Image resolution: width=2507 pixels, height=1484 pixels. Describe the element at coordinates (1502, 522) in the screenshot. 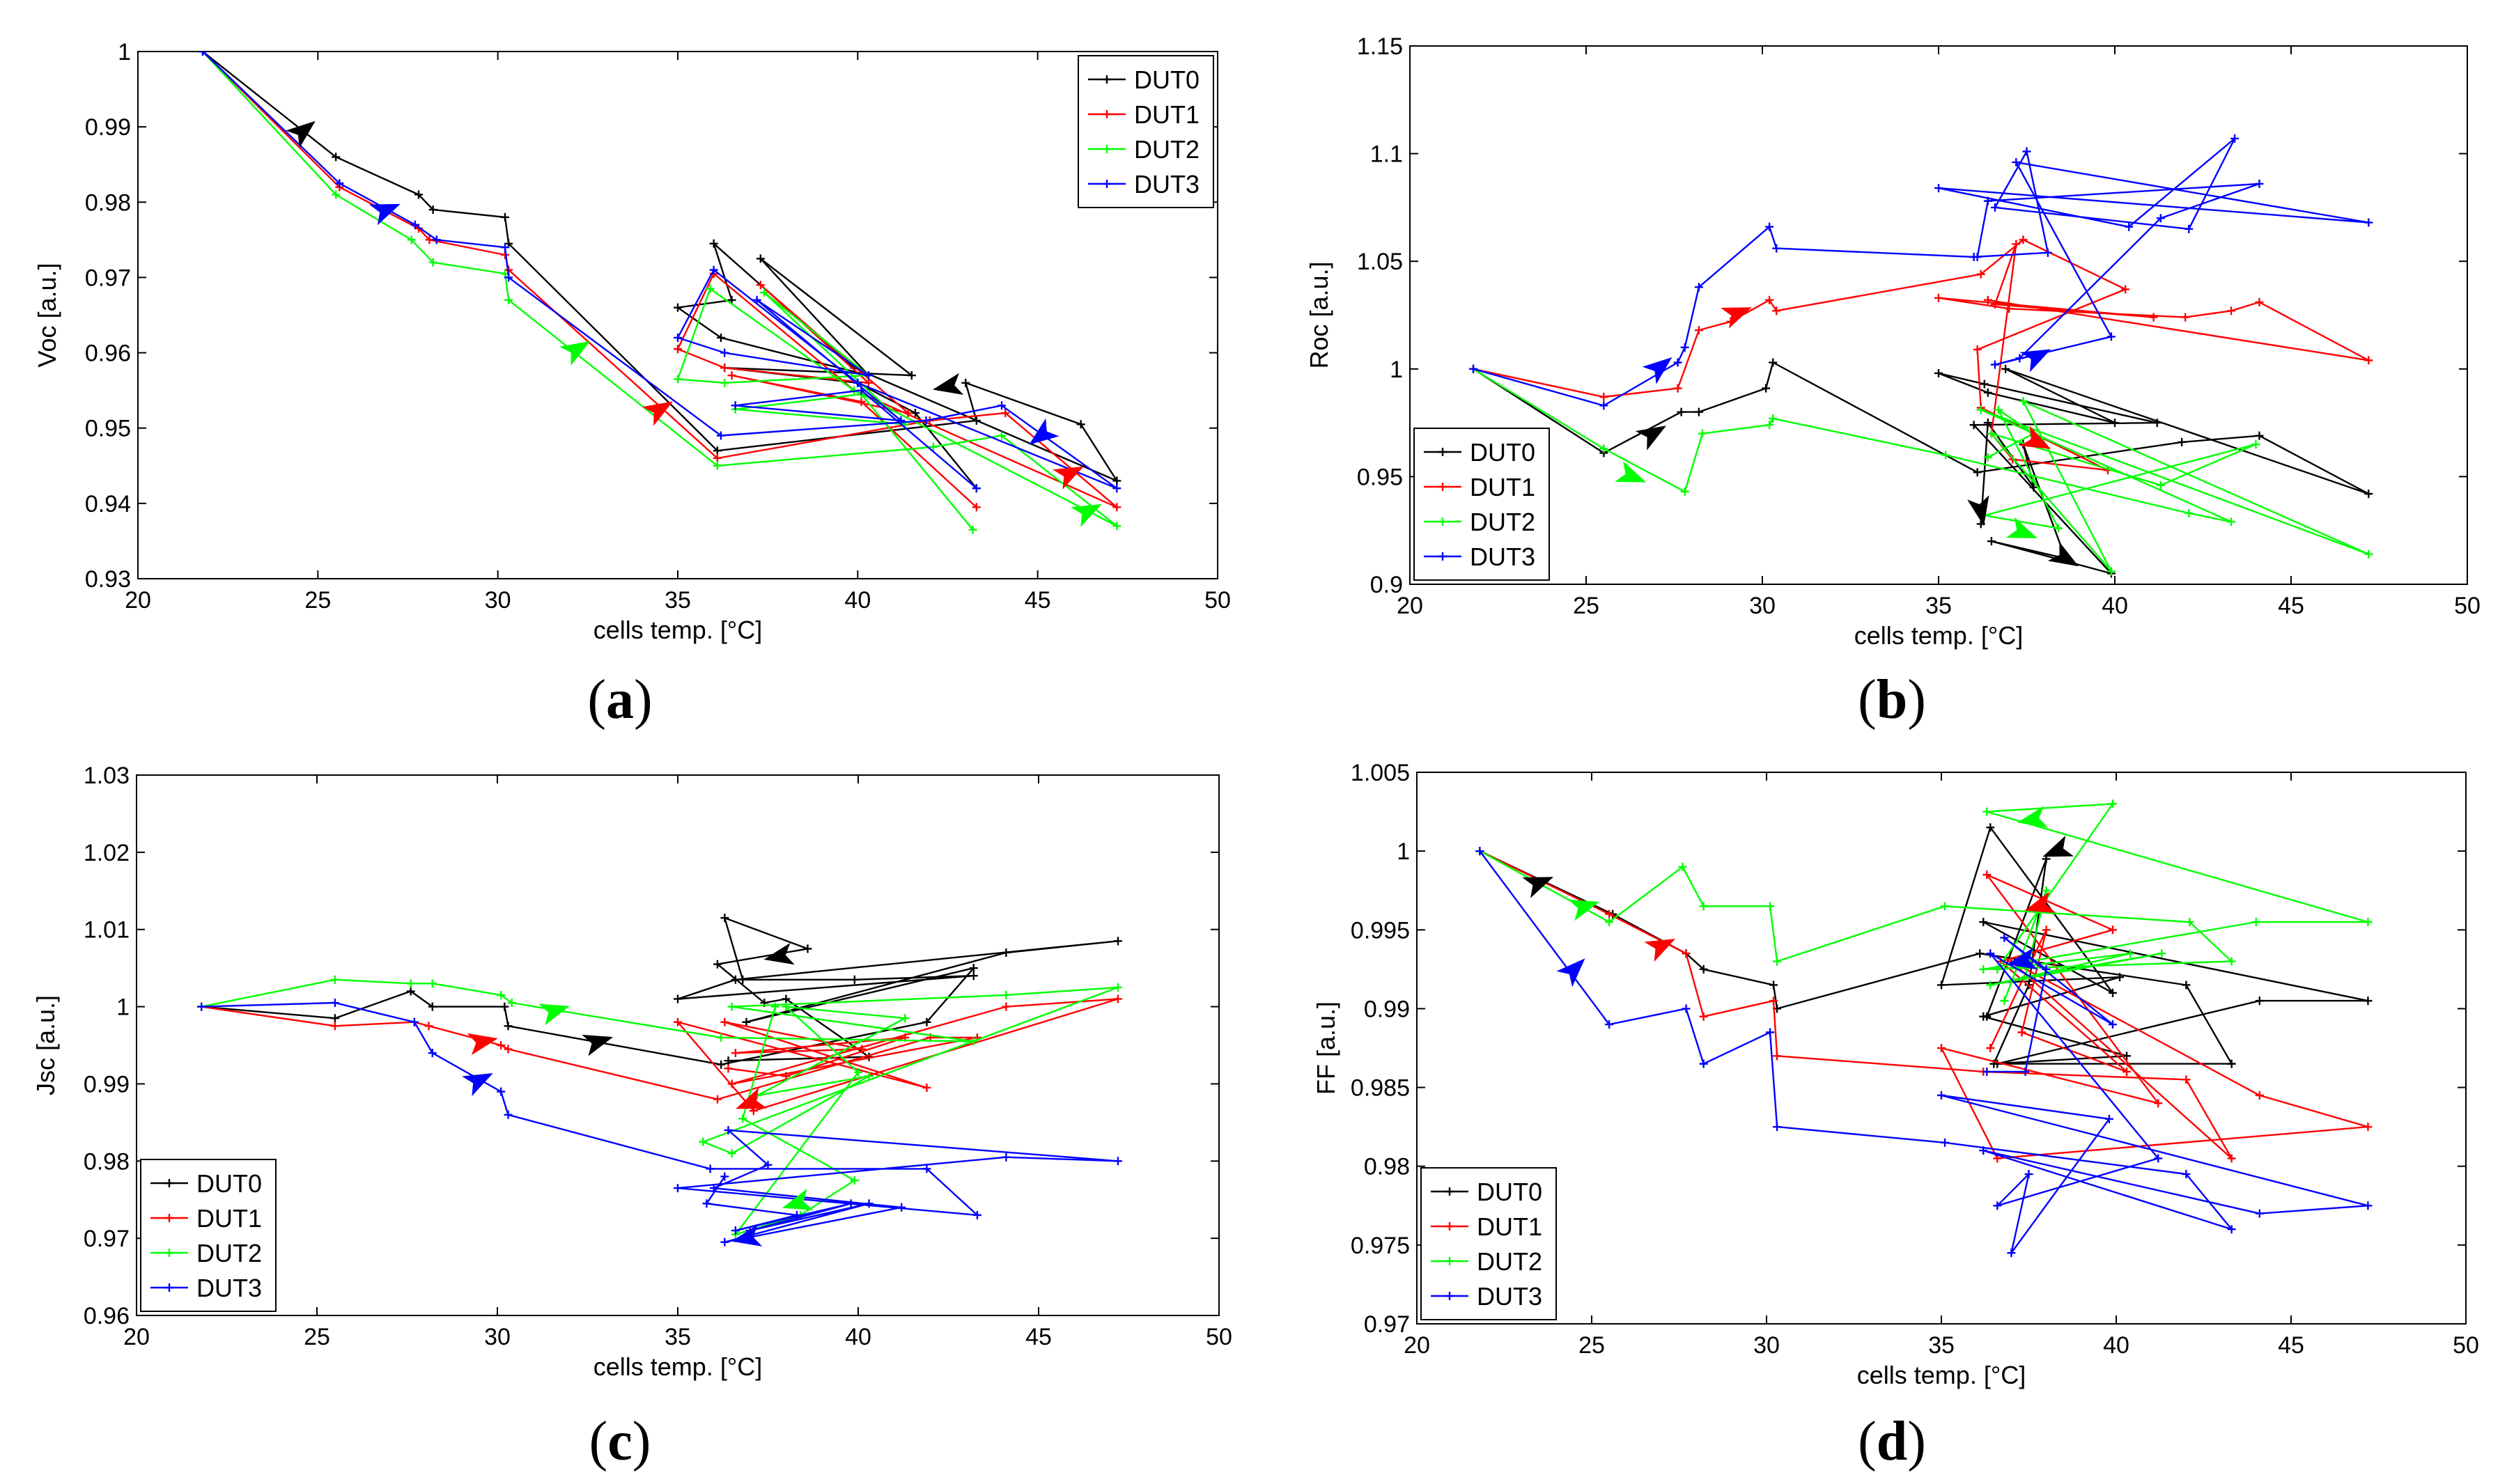

I see `legend-label: DUT2` at that location.